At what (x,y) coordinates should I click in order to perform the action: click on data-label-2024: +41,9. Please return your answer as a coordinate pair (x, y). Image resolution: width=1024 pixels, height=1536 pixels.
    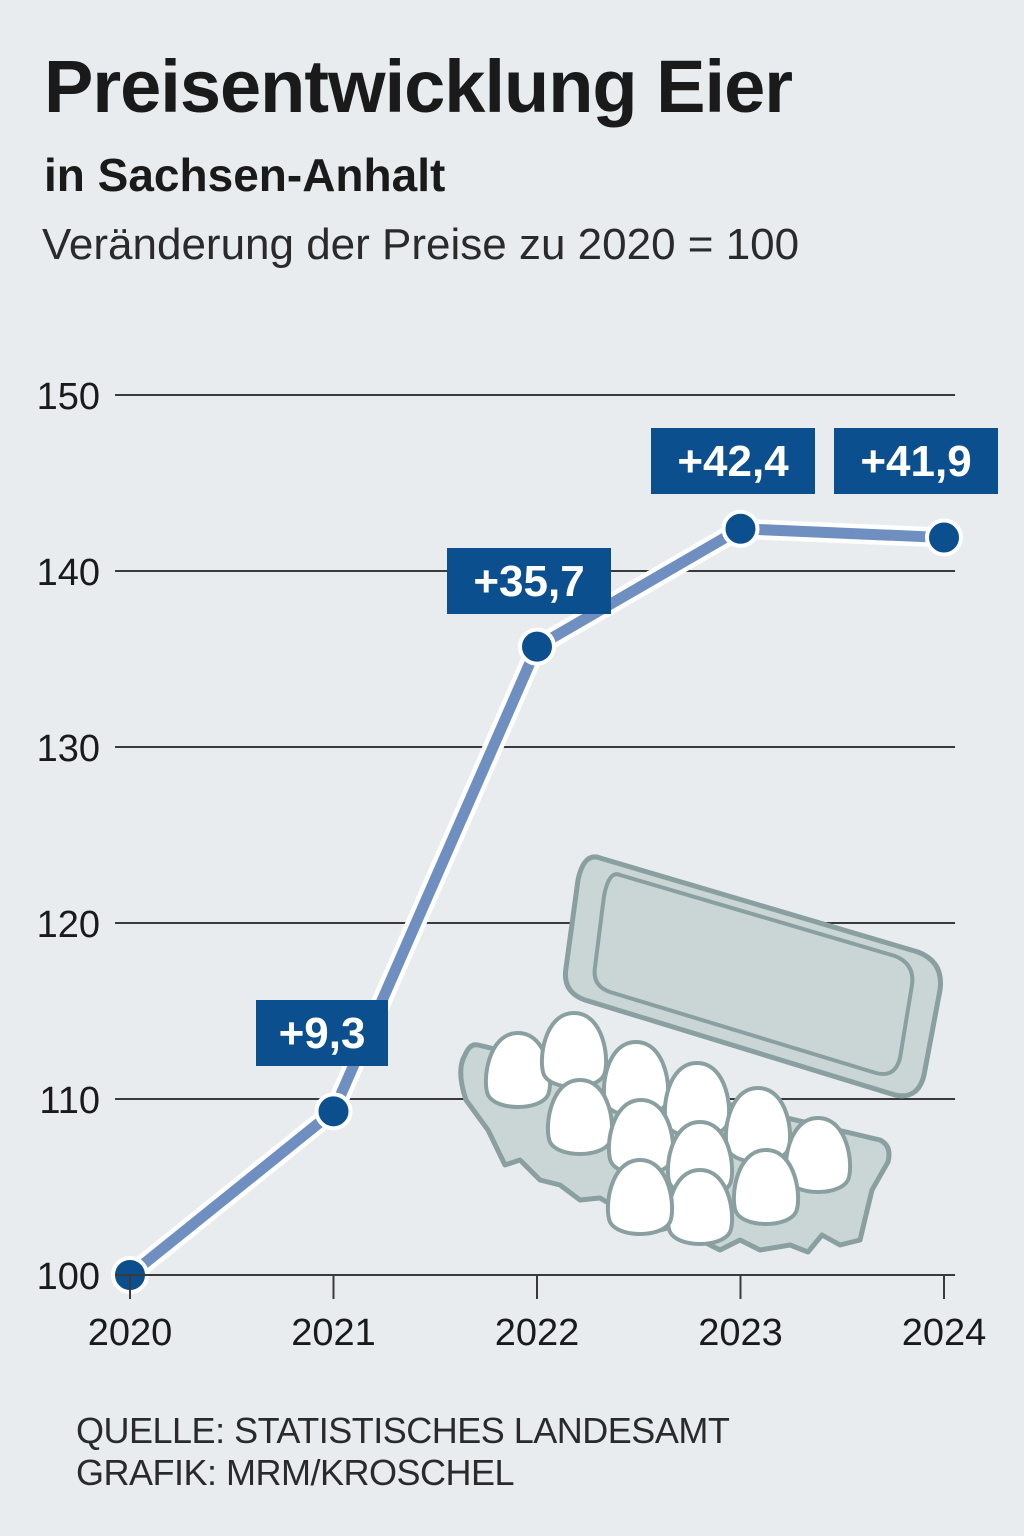
    Looking at the image, I should click on (915, 461).